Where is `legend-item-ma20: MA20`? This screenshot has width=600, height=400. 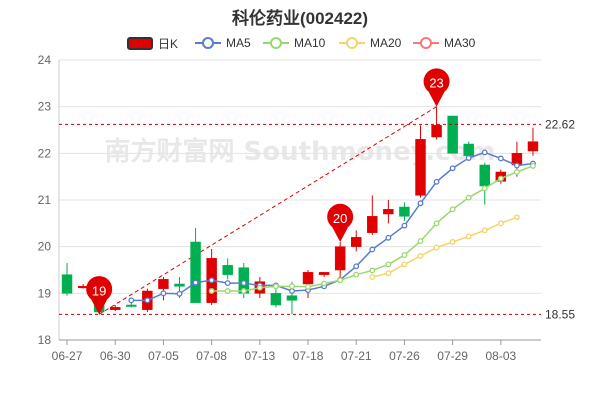 legend-item-ma20: MA20 is located at coordinates (370, 43).